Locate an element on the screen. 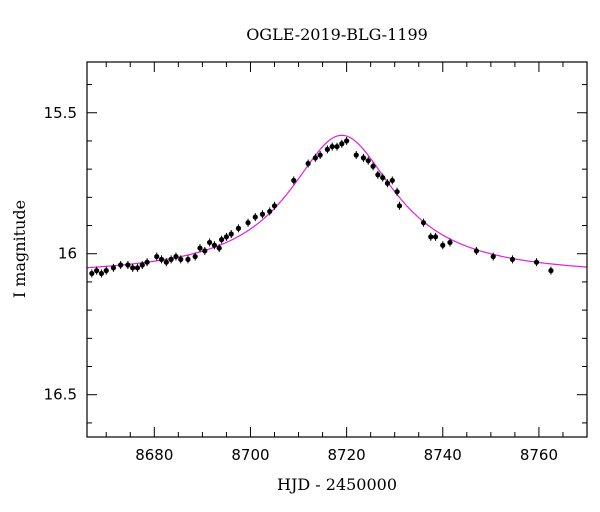 Image resolution: width=600 pixels, height=512 pixels. x-tick-label: 8700 is located at coordinates (250, 455).